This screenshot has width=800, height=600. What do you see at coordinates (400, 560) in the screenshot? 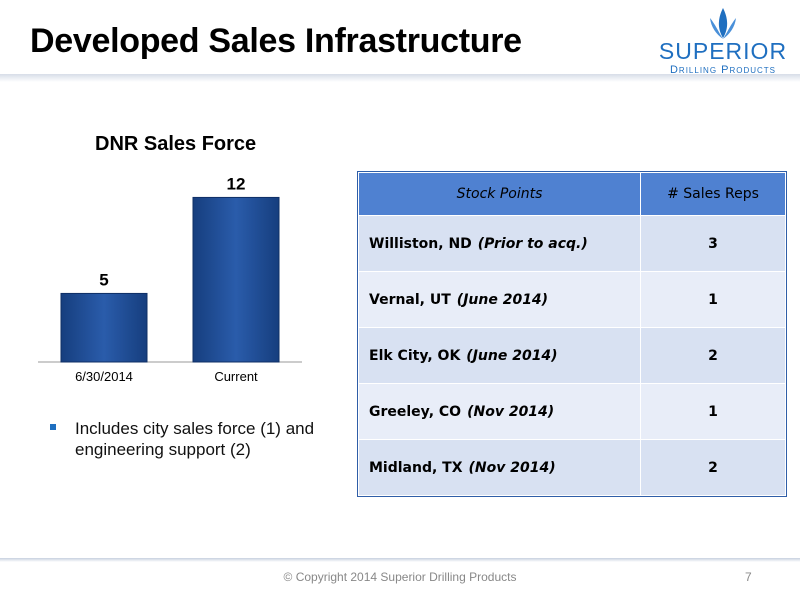
I see `footer-divider` at bounding box center [400, 560].